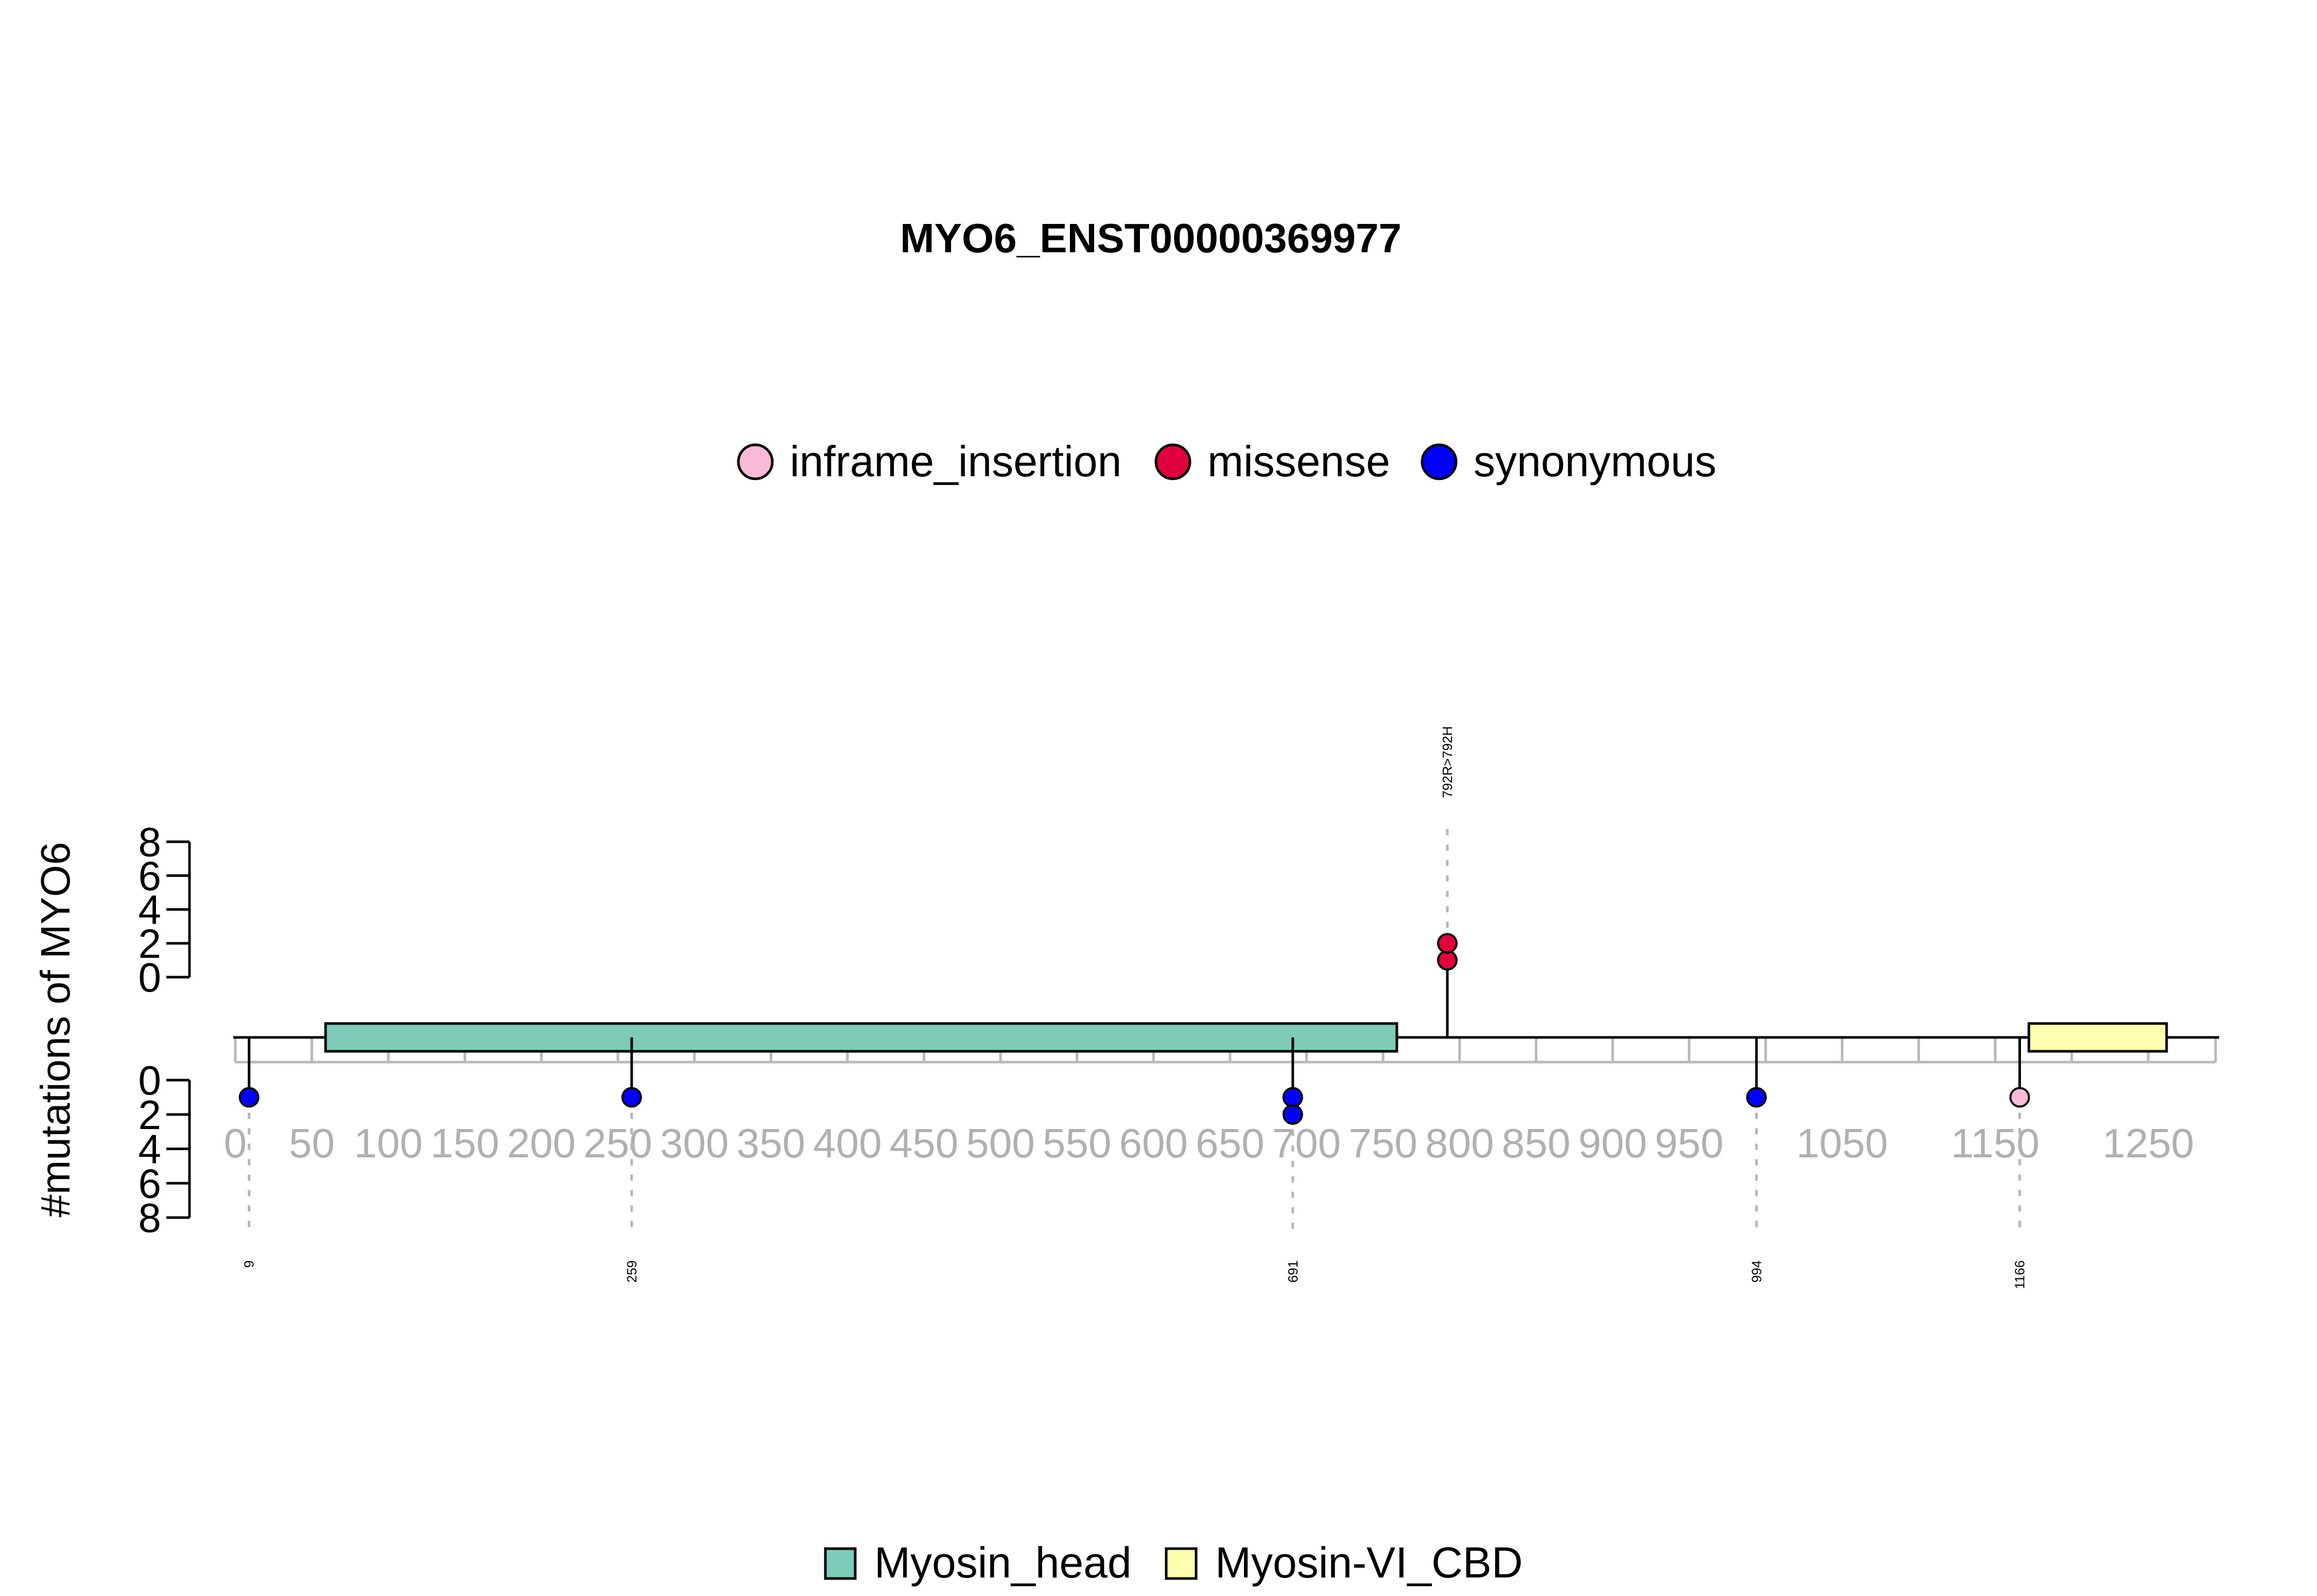  Describe the element at coordinates (694, 1143) in the screenshot. I see `x-tick-label: 300` at that location.